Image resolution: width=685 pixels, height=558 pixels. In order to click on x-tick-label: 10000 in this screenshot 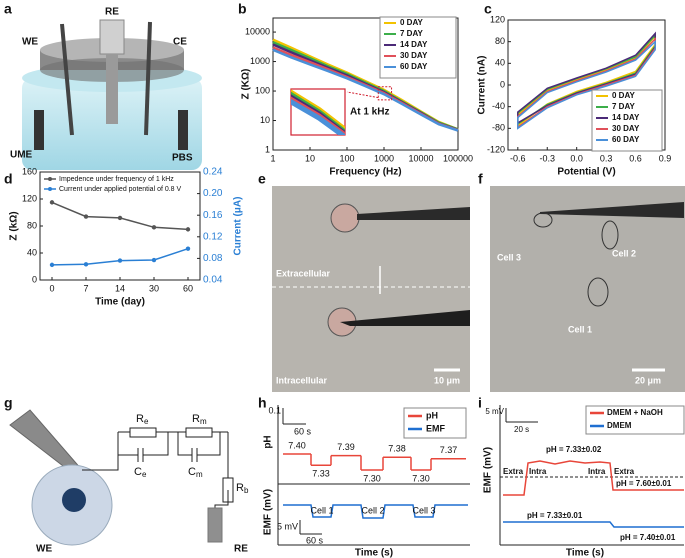, I will do `click(420, 158)`.